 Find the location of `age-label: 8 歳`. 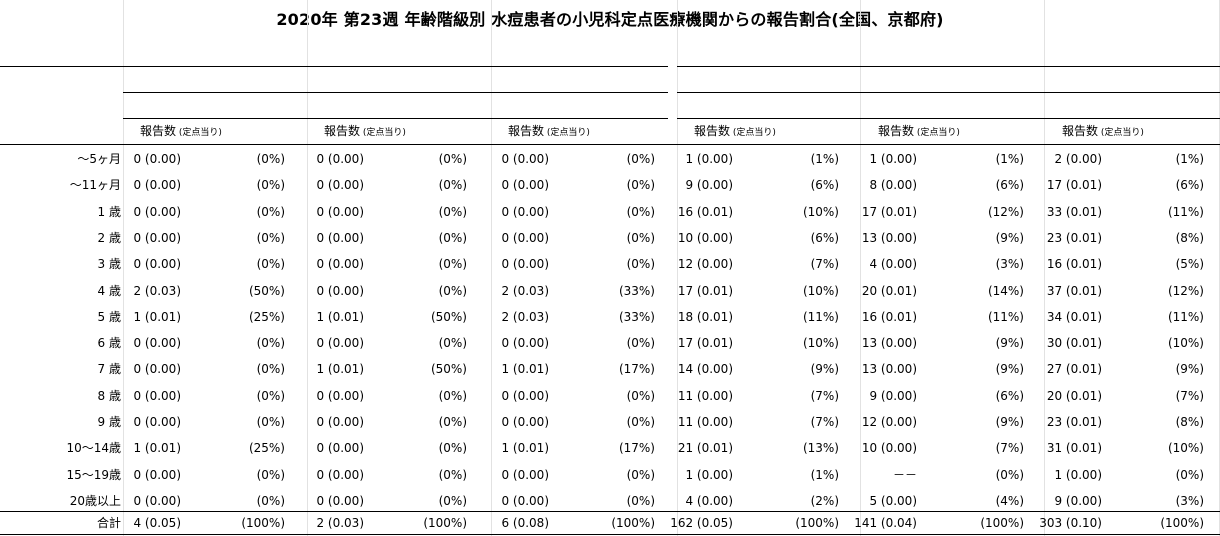

age-label: 8 歳 is located at coordinates (109, 395).